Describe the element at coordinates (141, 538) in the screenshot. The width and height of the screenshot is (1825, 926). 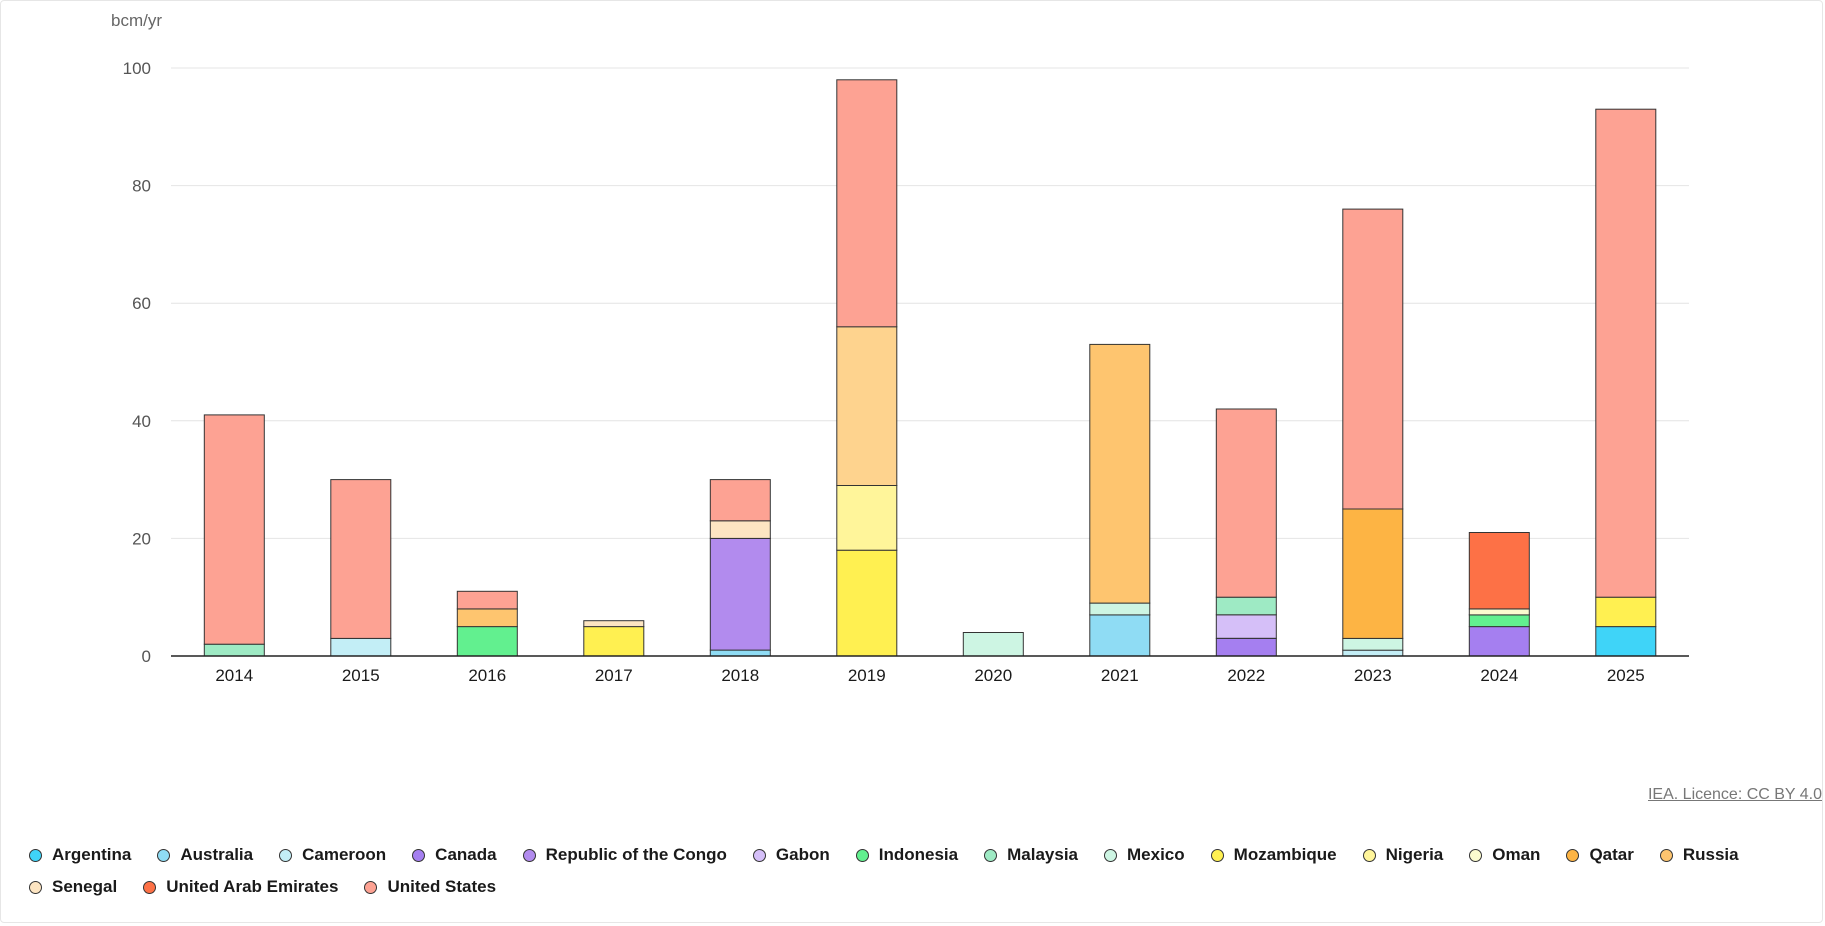
I see `y-tick-label: 20` at that location.